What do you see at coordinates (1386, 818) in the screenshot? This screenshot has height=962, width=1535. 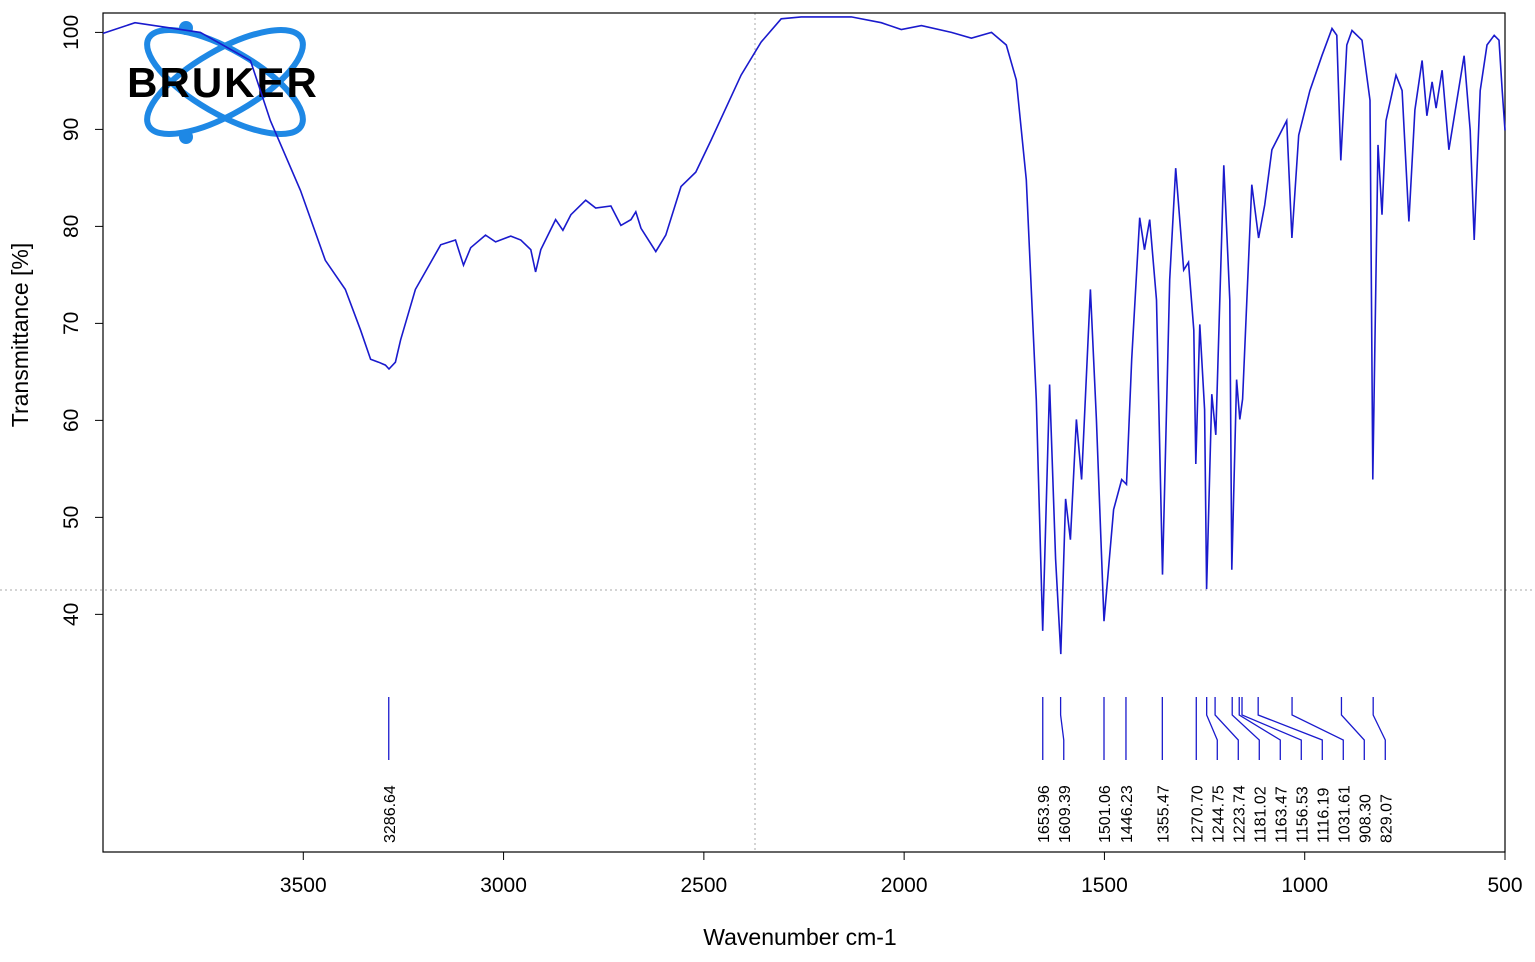 I see `peak-label: 829.07` at bounding box center [1386, 818].